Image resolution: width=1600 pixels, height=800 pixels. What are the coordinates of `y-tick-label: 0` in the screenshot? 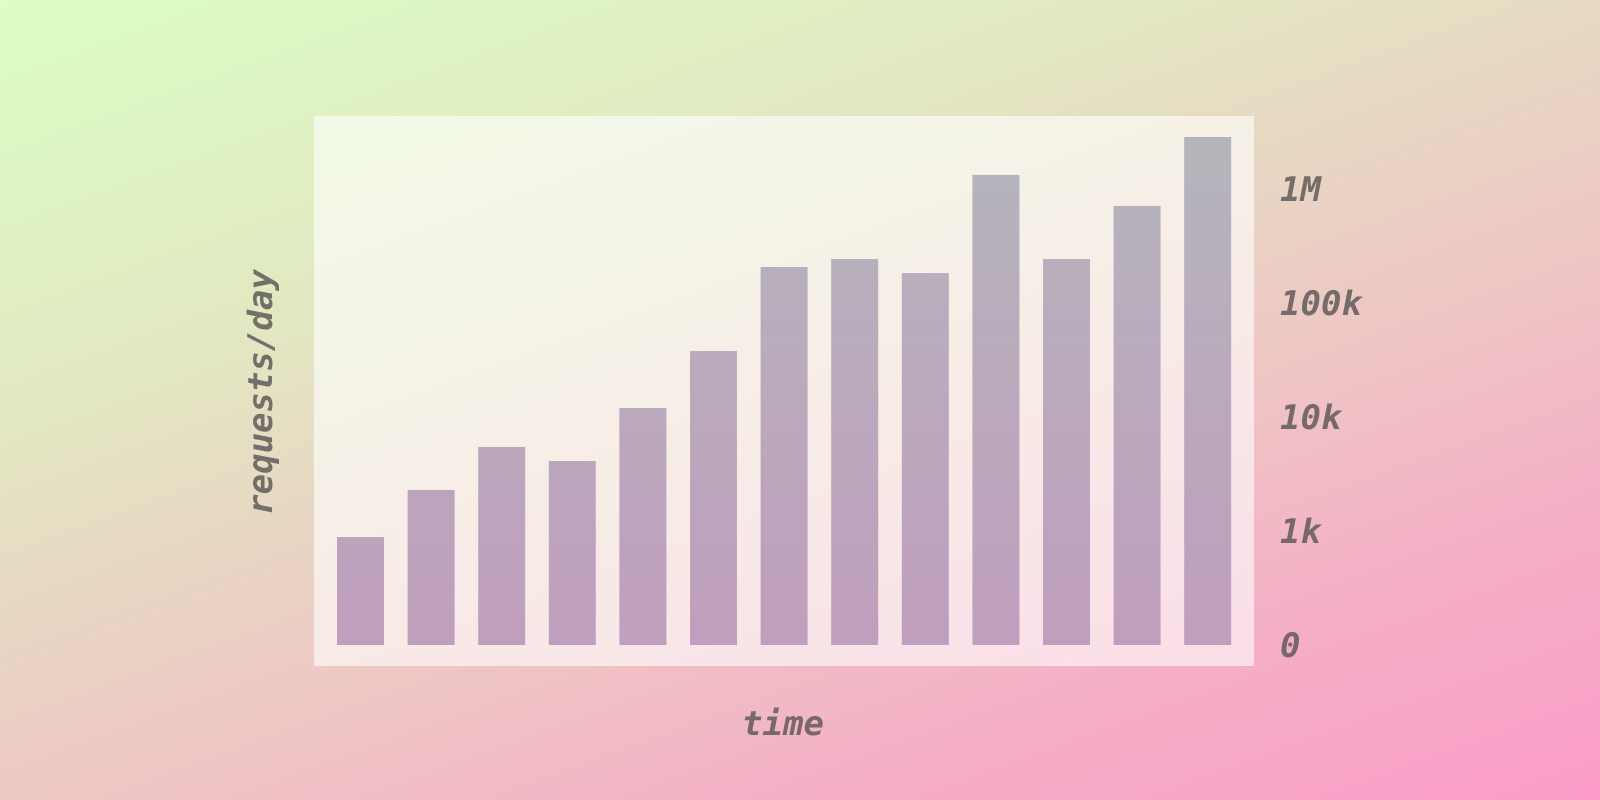 It's located at (1290, 646).